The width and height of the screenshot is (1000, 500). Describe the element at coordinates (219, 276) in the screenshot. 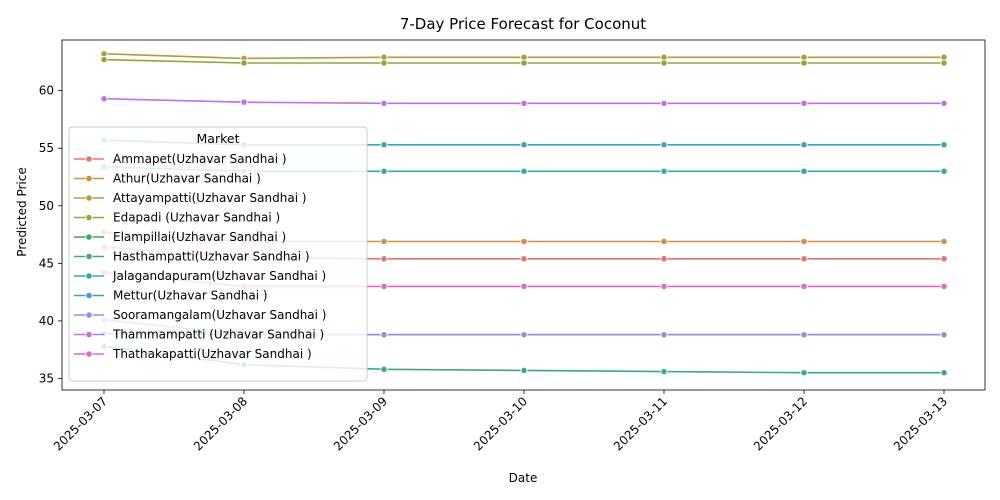

I see `legend-label: Jalagandapuram(Uzhavar Sandhai )` at that location.